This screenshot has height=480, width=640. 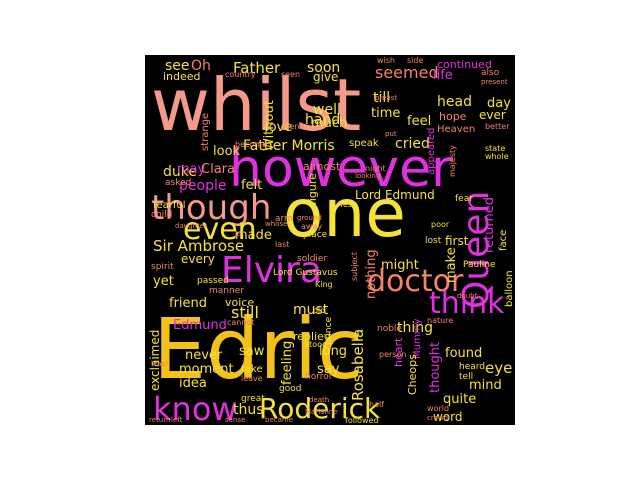 I want to click on word: made, so click(x=253, y=235).